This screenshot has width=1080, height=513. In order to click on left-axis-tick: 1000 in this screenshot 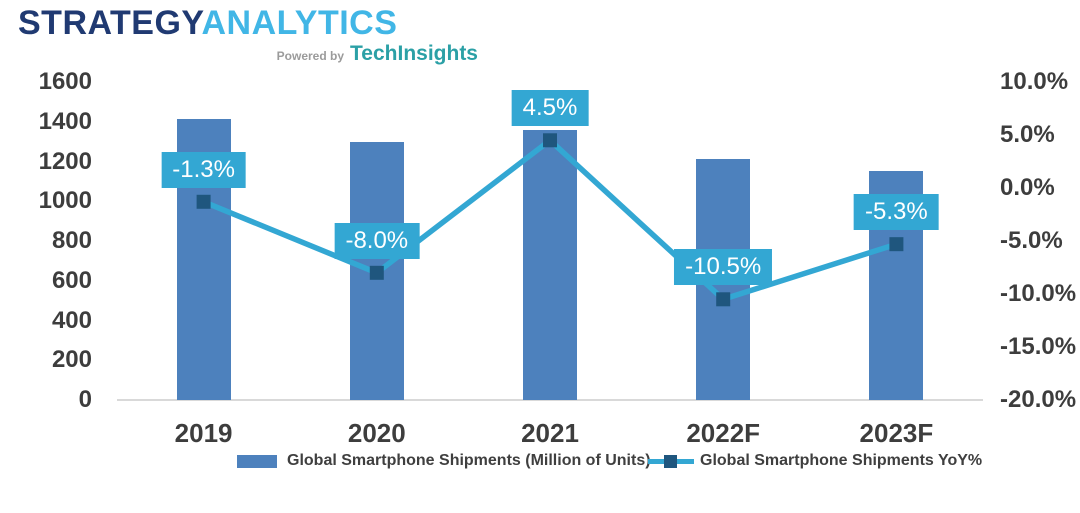, I will do `click(65, 201)`.